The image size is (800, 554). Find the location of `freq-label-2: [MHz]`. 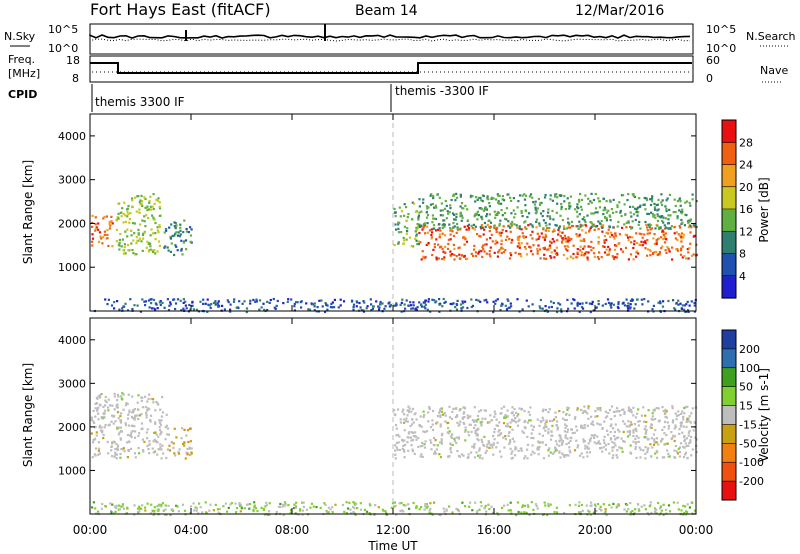

freq-label-2: [MHz] is located at coordinates (24, 73).